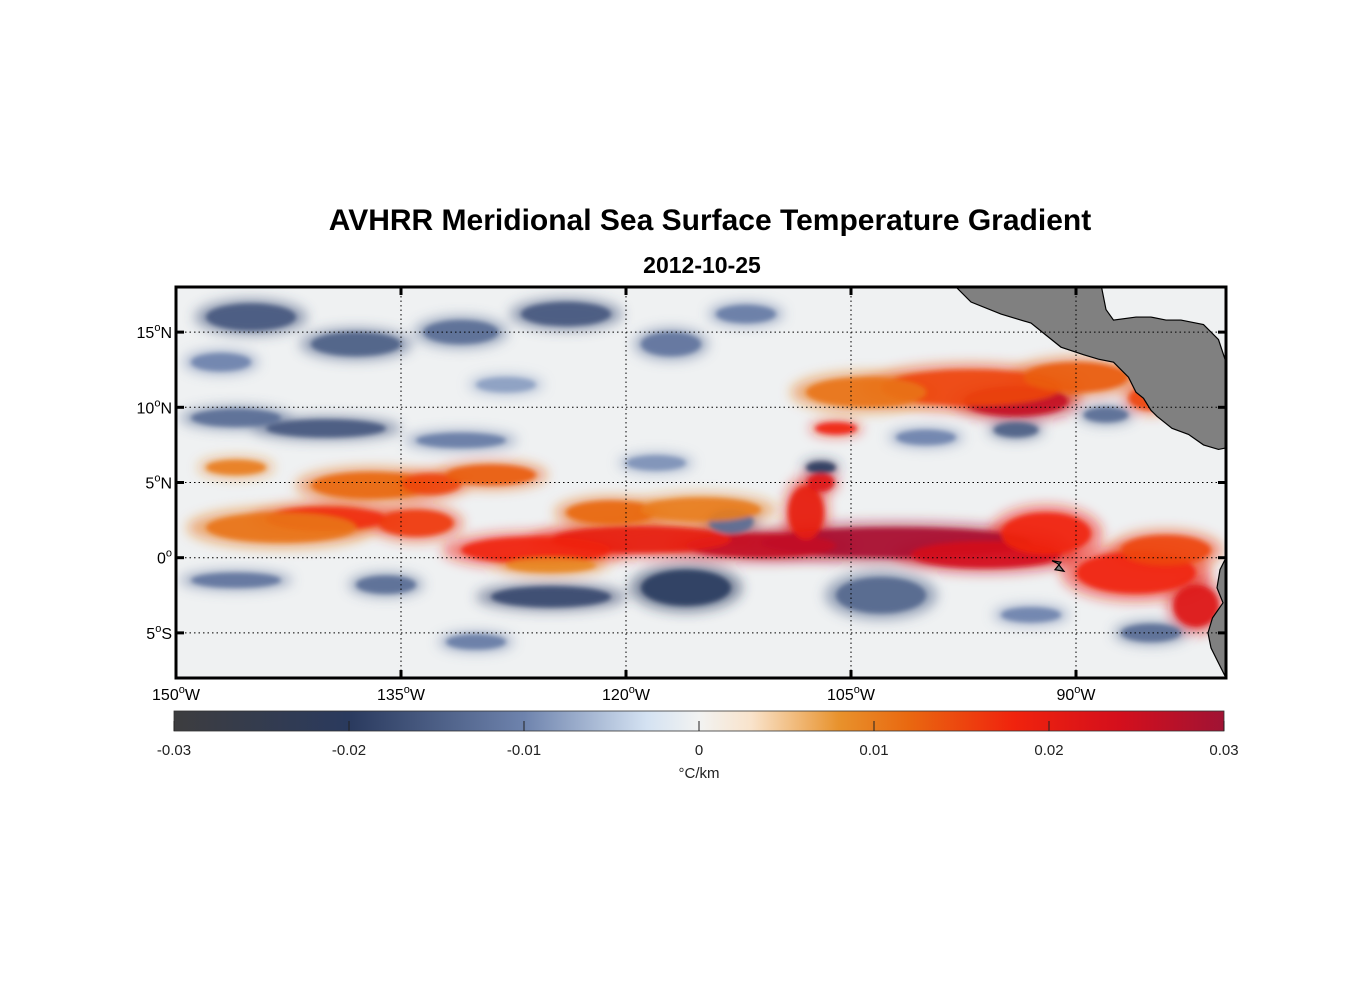 This screenshot has height=1000, width=1356. I want to click on lon-label: 135oW, so click(401, 694).